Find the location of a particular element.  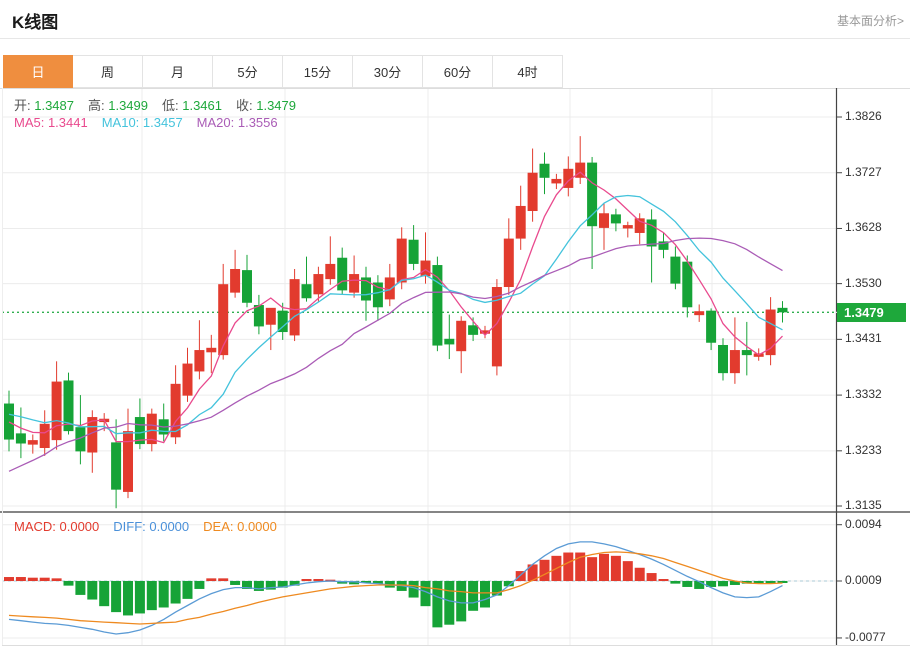

ma-legend: MA5: 1.3441 MA10: 1.3457 MA20: 1.3556 is located at coordinates (146, 122).